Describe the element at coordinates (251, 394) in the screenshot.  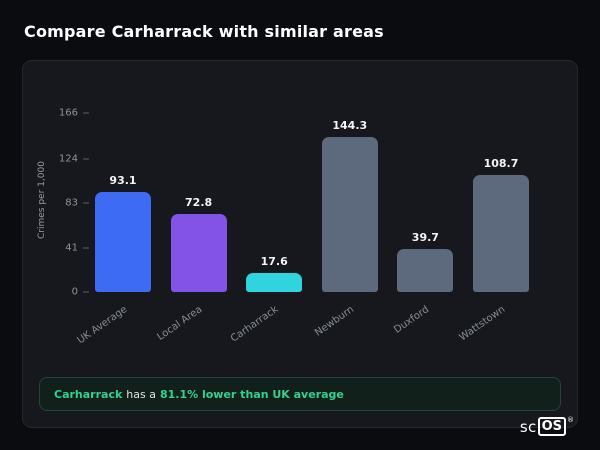
I see `insight-highlight-text: 81.1% lower than UK average` at that location.